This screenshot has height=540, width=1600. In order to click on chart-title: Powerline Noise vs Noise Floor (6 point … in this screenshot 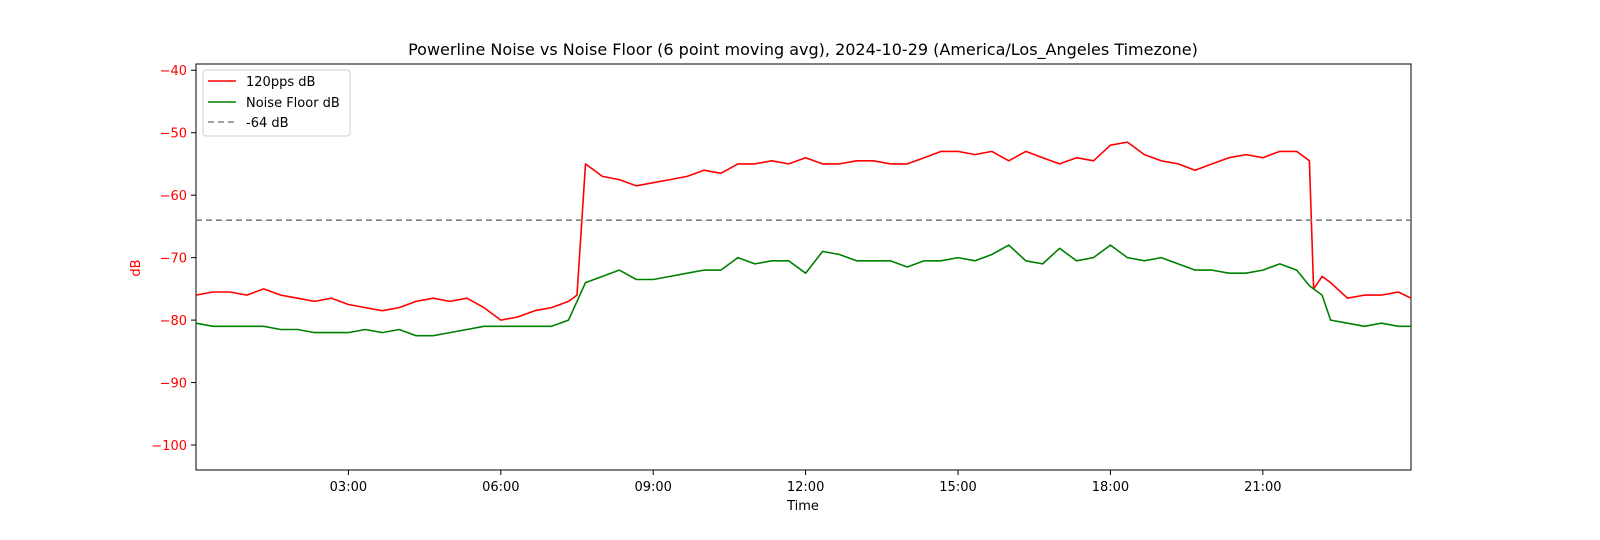, I will do `click(803, 50)`.